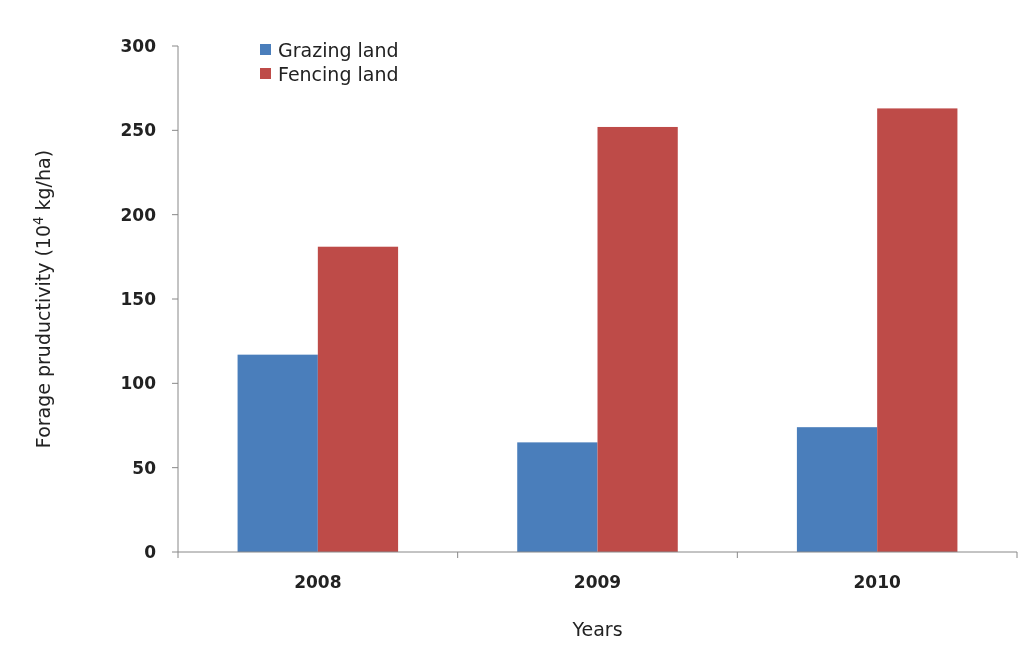  What do you see at coordinates (150, 551) in the screenshot?
I see `y-tick-label: 0` at bounding box center [150, 551].